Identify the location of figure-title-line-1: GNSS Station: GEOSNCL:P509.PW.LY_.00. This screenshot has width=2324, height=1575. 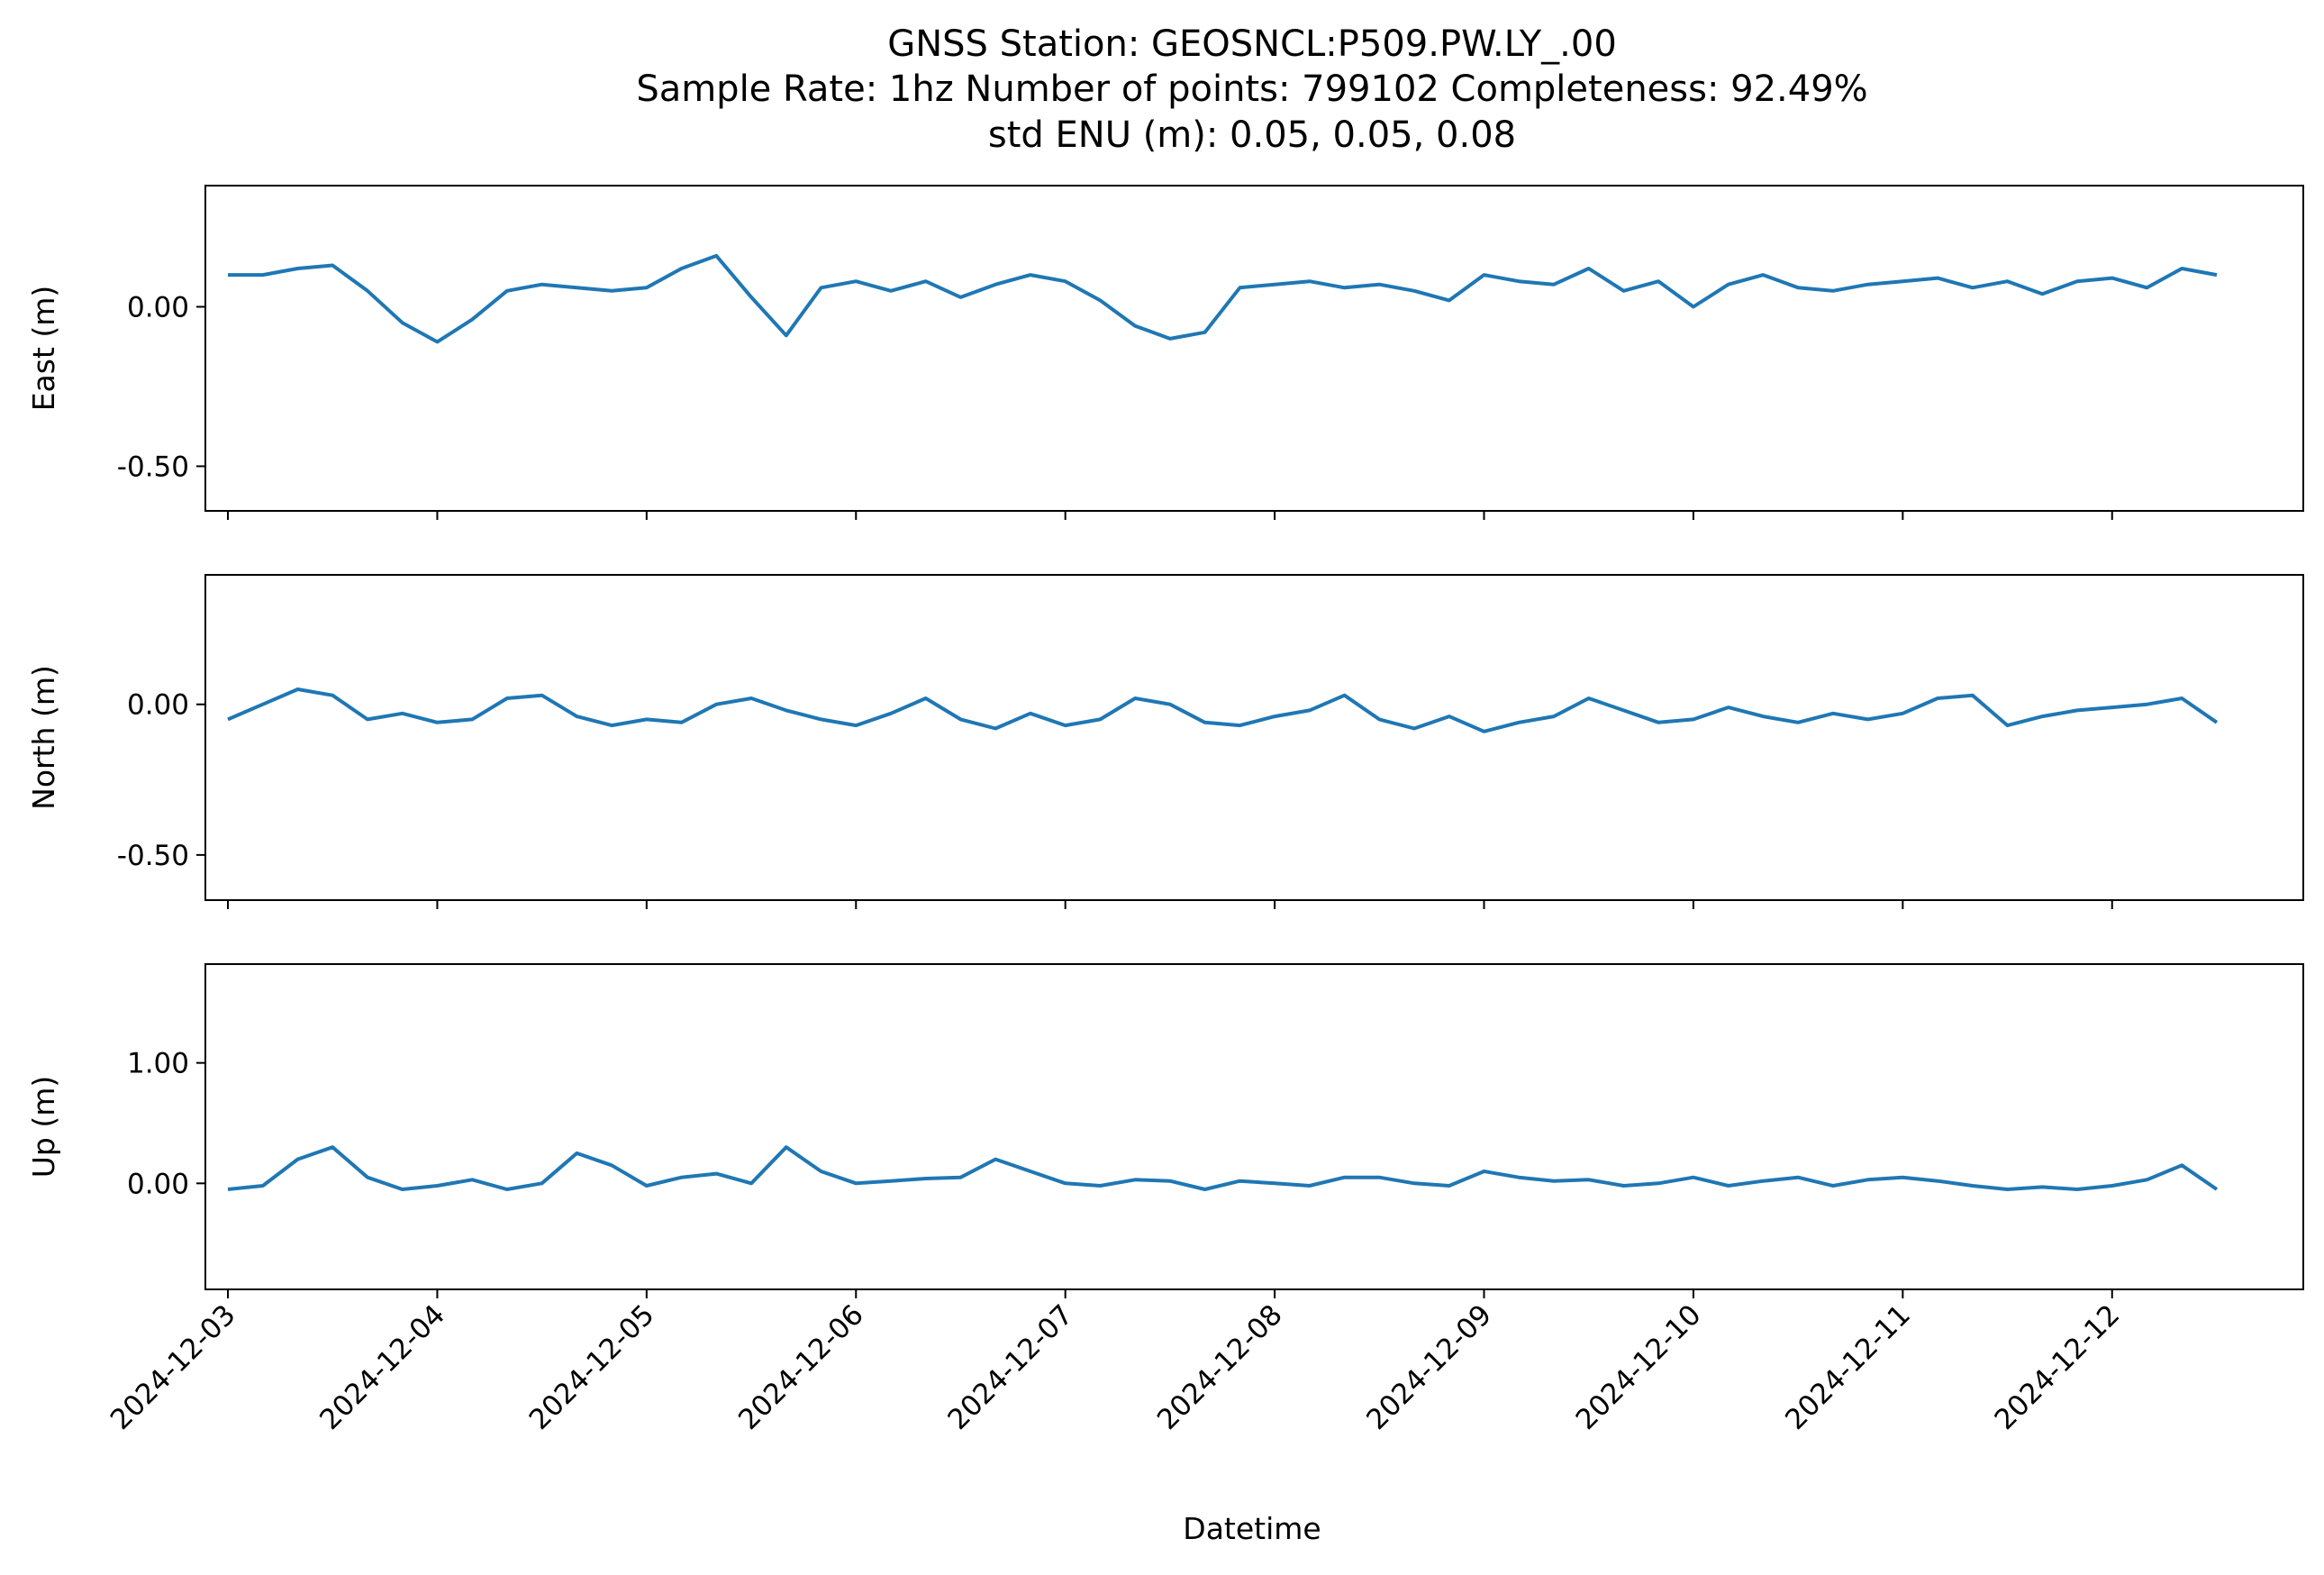
(1252, 44).